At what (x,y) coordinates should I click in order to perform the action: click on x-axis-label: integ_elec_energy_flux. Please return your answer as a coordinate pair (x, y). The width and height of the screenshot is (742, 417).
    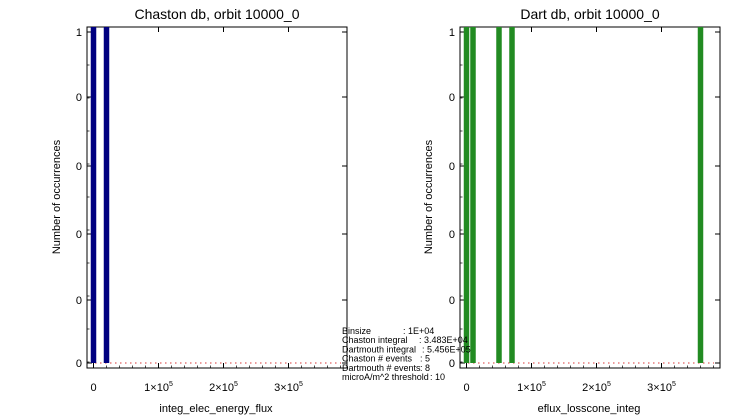
    Looking at the image, I should click on (216, 409).